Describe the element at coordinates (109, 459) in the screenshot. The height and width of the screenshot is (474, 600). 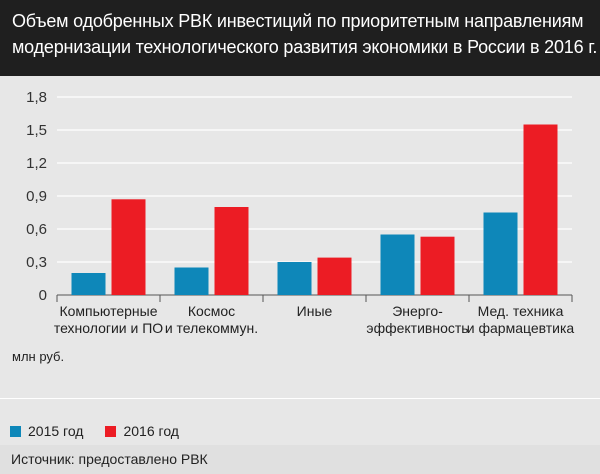
I see `source-text: Источник: предоставлено РВК` at that location.